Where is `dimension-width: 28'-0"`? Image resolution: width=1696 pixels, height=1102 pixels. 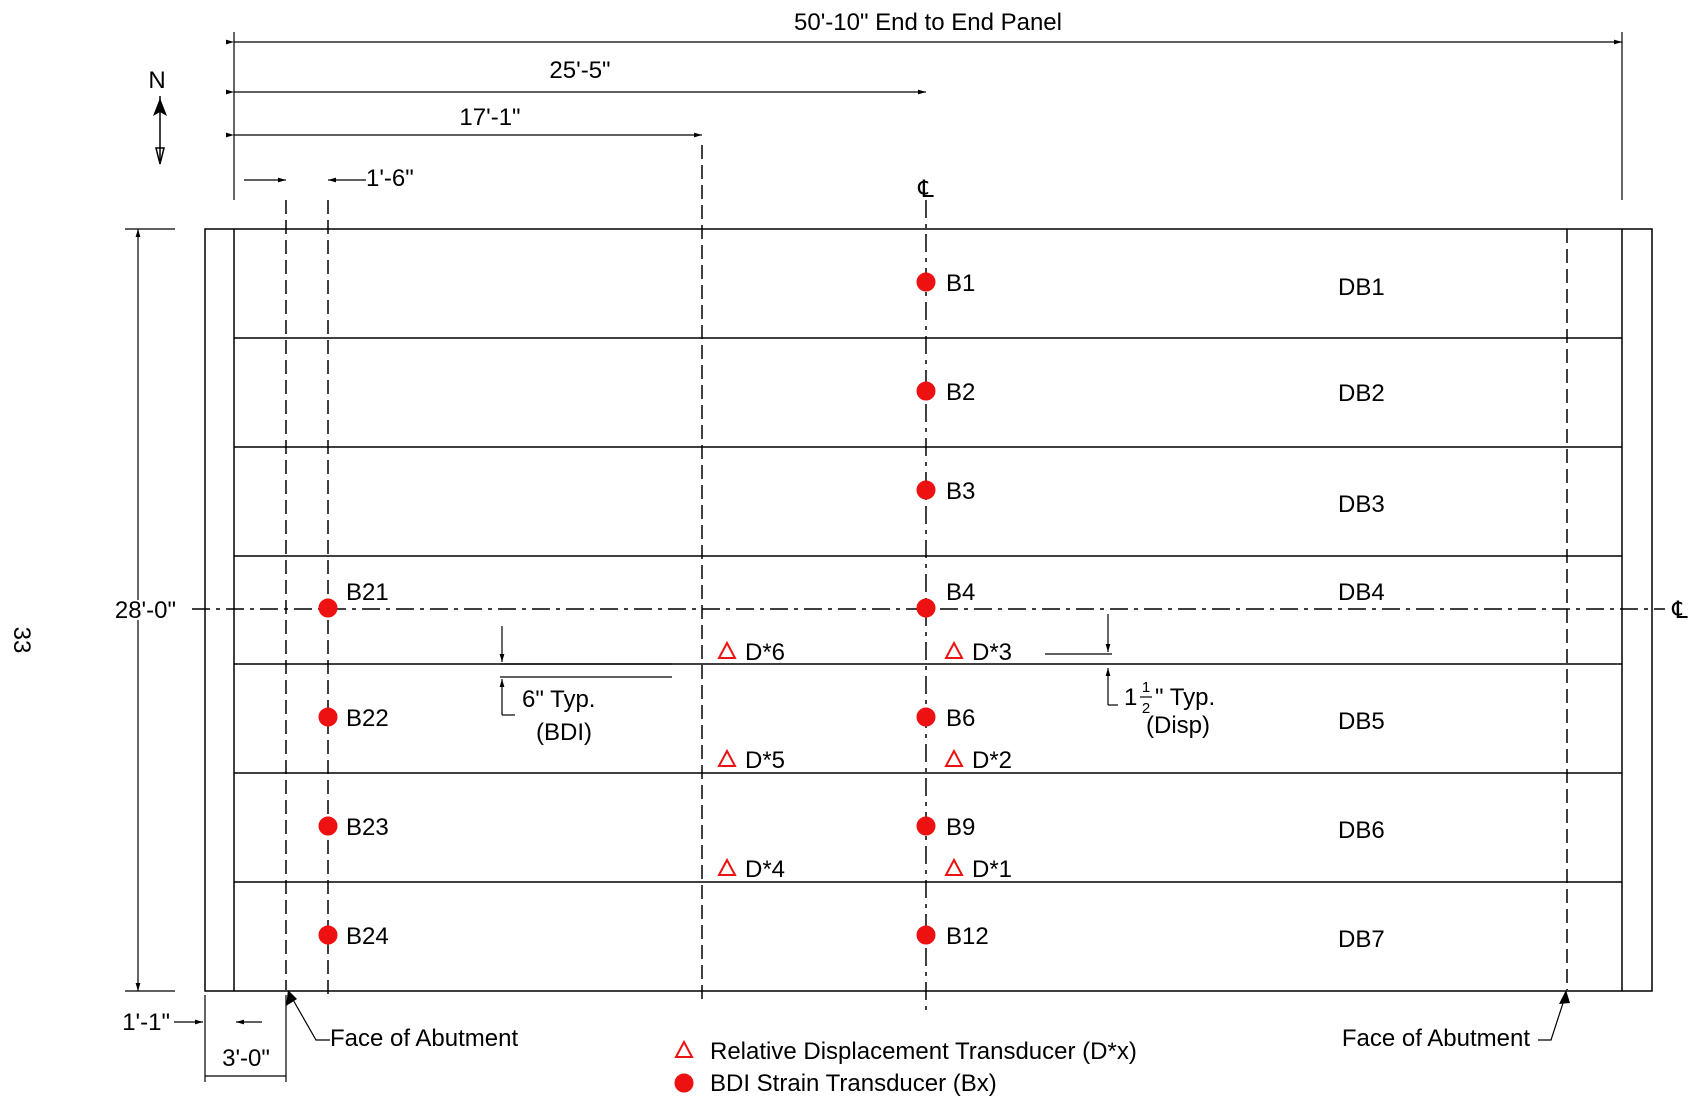 dimension-width: 28'-0" is located at coordinates (145, 610).